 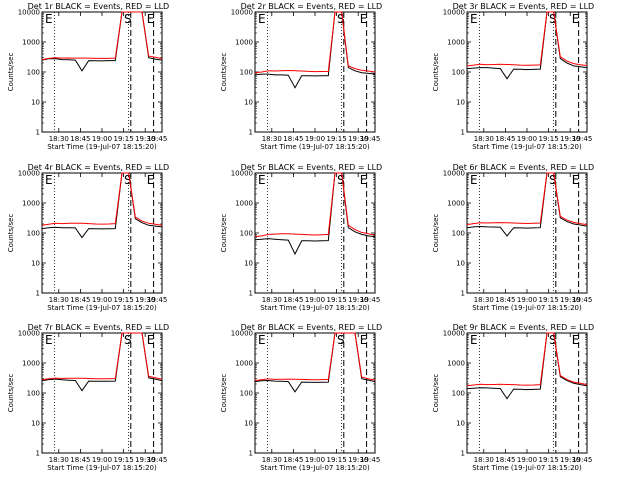 I want to click on panel-title: Det 8r BLACK = Events, RED = LLD, so click(x=312, y=327).